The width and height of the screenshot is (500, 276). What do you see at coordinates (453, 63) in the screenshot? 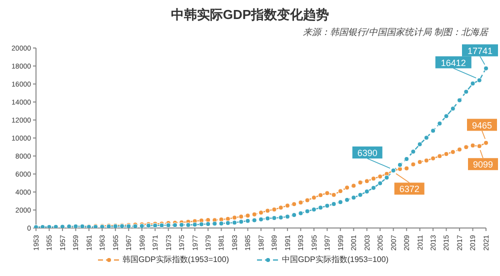
I see `data-label: 16412` at bounding box center [453, 63].